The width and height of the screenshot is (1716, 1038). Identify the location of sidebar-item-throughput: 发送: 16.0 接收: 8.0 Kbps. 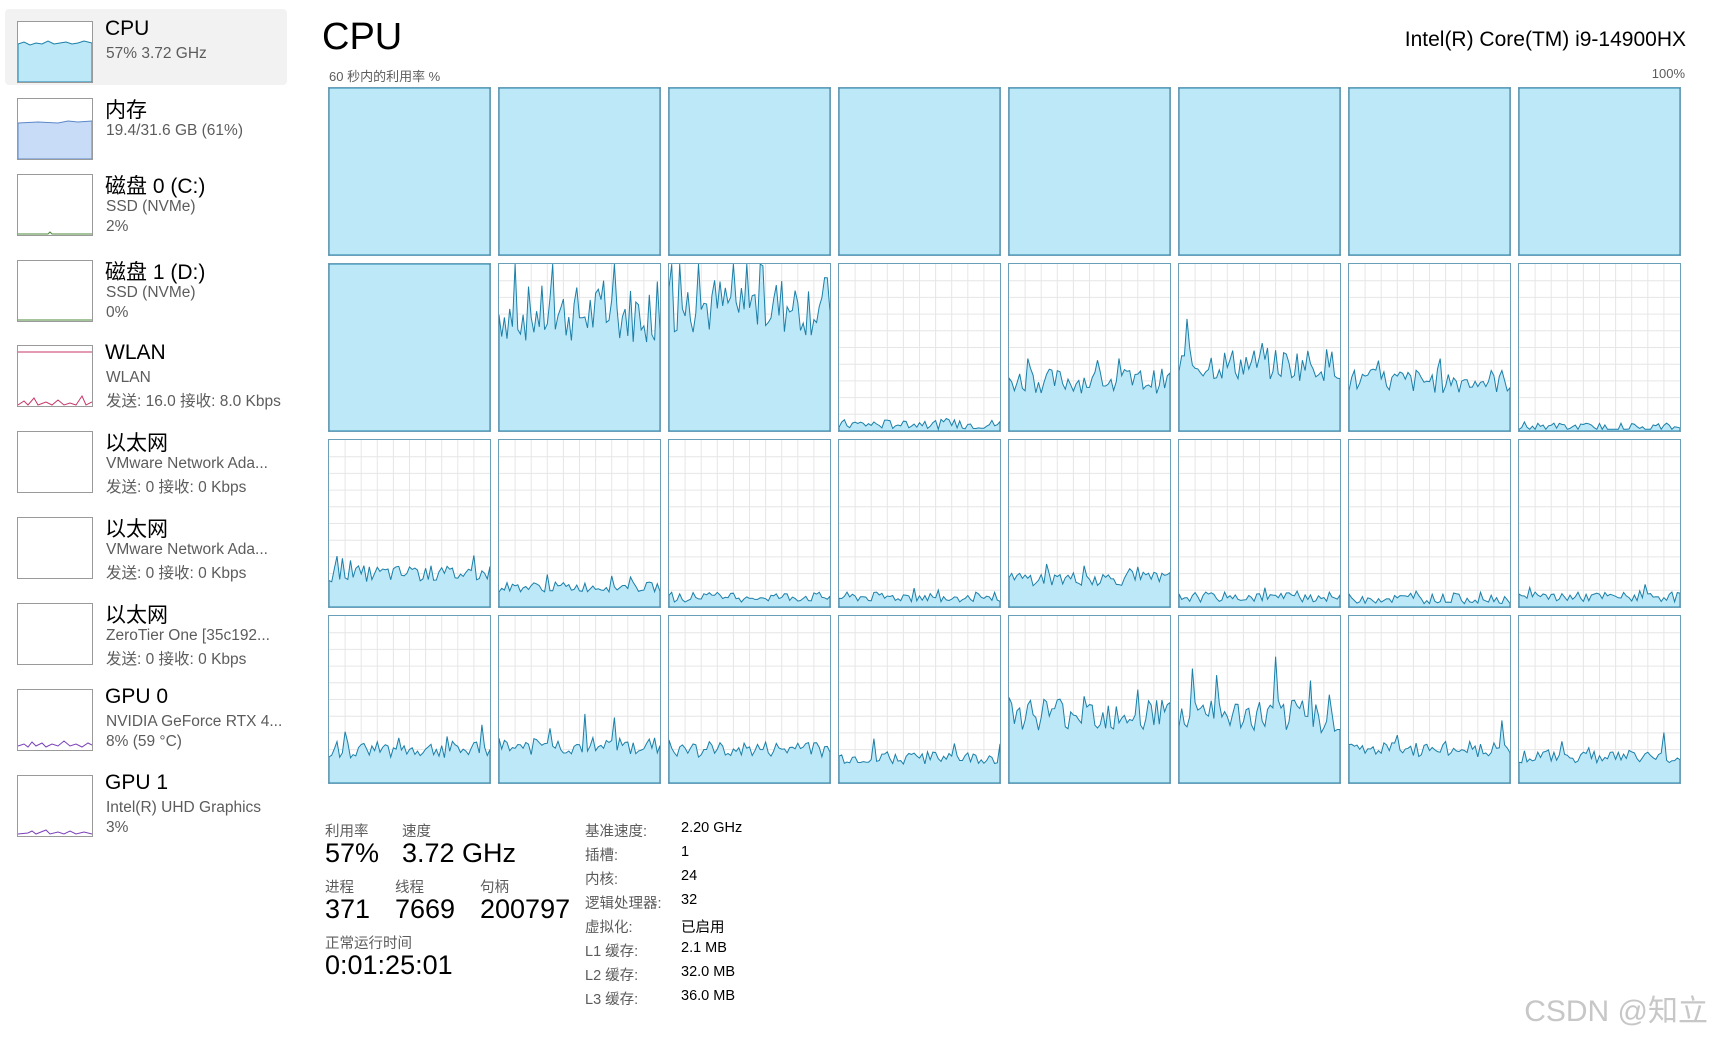
(193, 401).